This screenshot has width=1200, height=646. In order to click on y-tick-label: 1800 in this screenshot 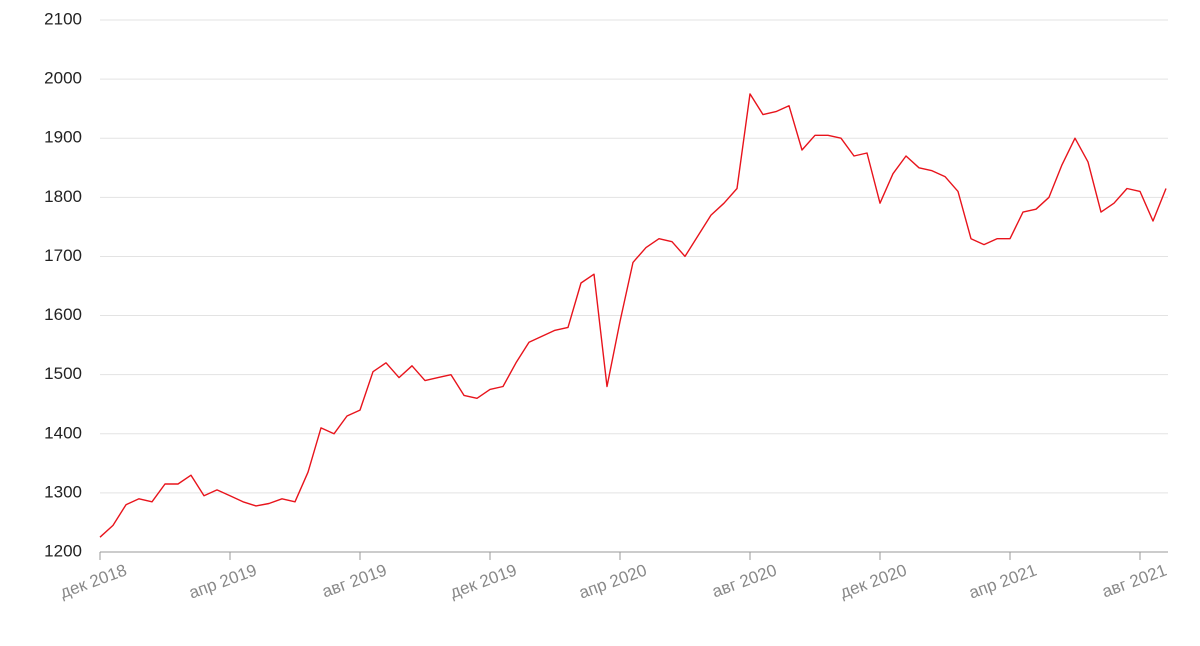, I will do `click(63, 196)`.